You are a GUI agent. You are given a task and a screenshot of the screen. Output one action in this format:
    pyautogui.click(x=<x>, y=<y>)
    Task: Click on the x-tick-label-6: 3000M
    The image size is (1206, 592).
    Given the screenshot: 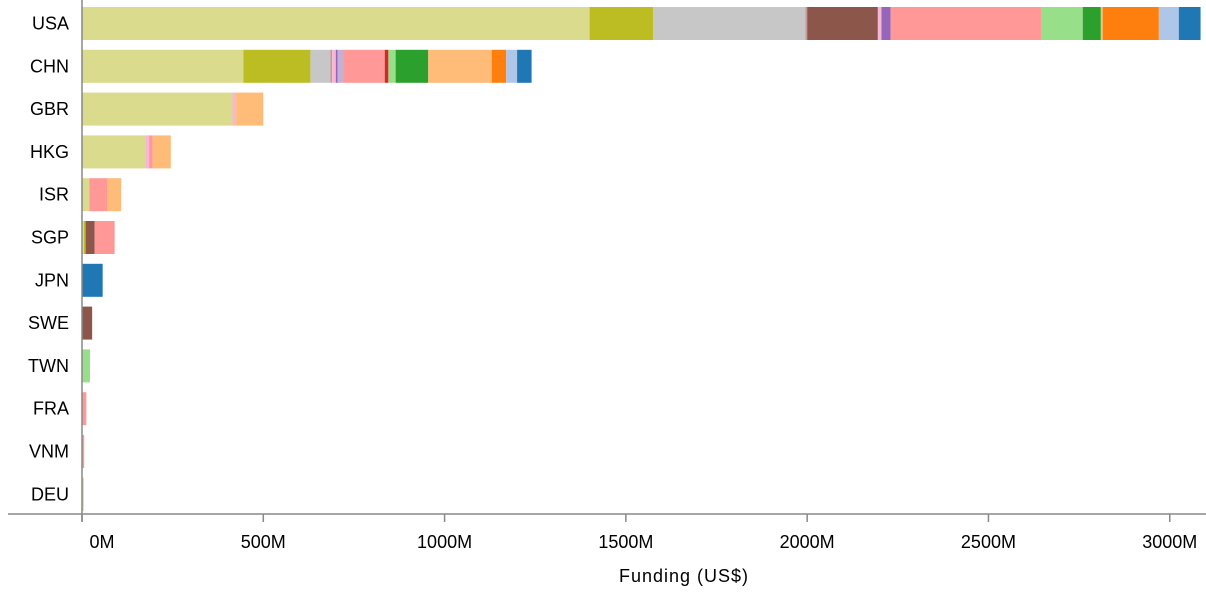 What is the action you would take?
    pyautogui.click(x=1169, y=542)
    